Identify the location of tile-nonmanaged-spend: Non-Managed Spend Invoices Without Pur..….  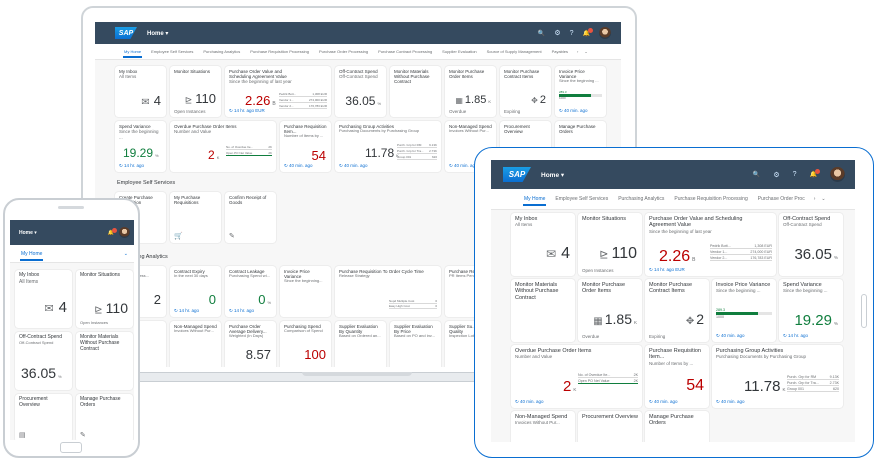
(543, 426).